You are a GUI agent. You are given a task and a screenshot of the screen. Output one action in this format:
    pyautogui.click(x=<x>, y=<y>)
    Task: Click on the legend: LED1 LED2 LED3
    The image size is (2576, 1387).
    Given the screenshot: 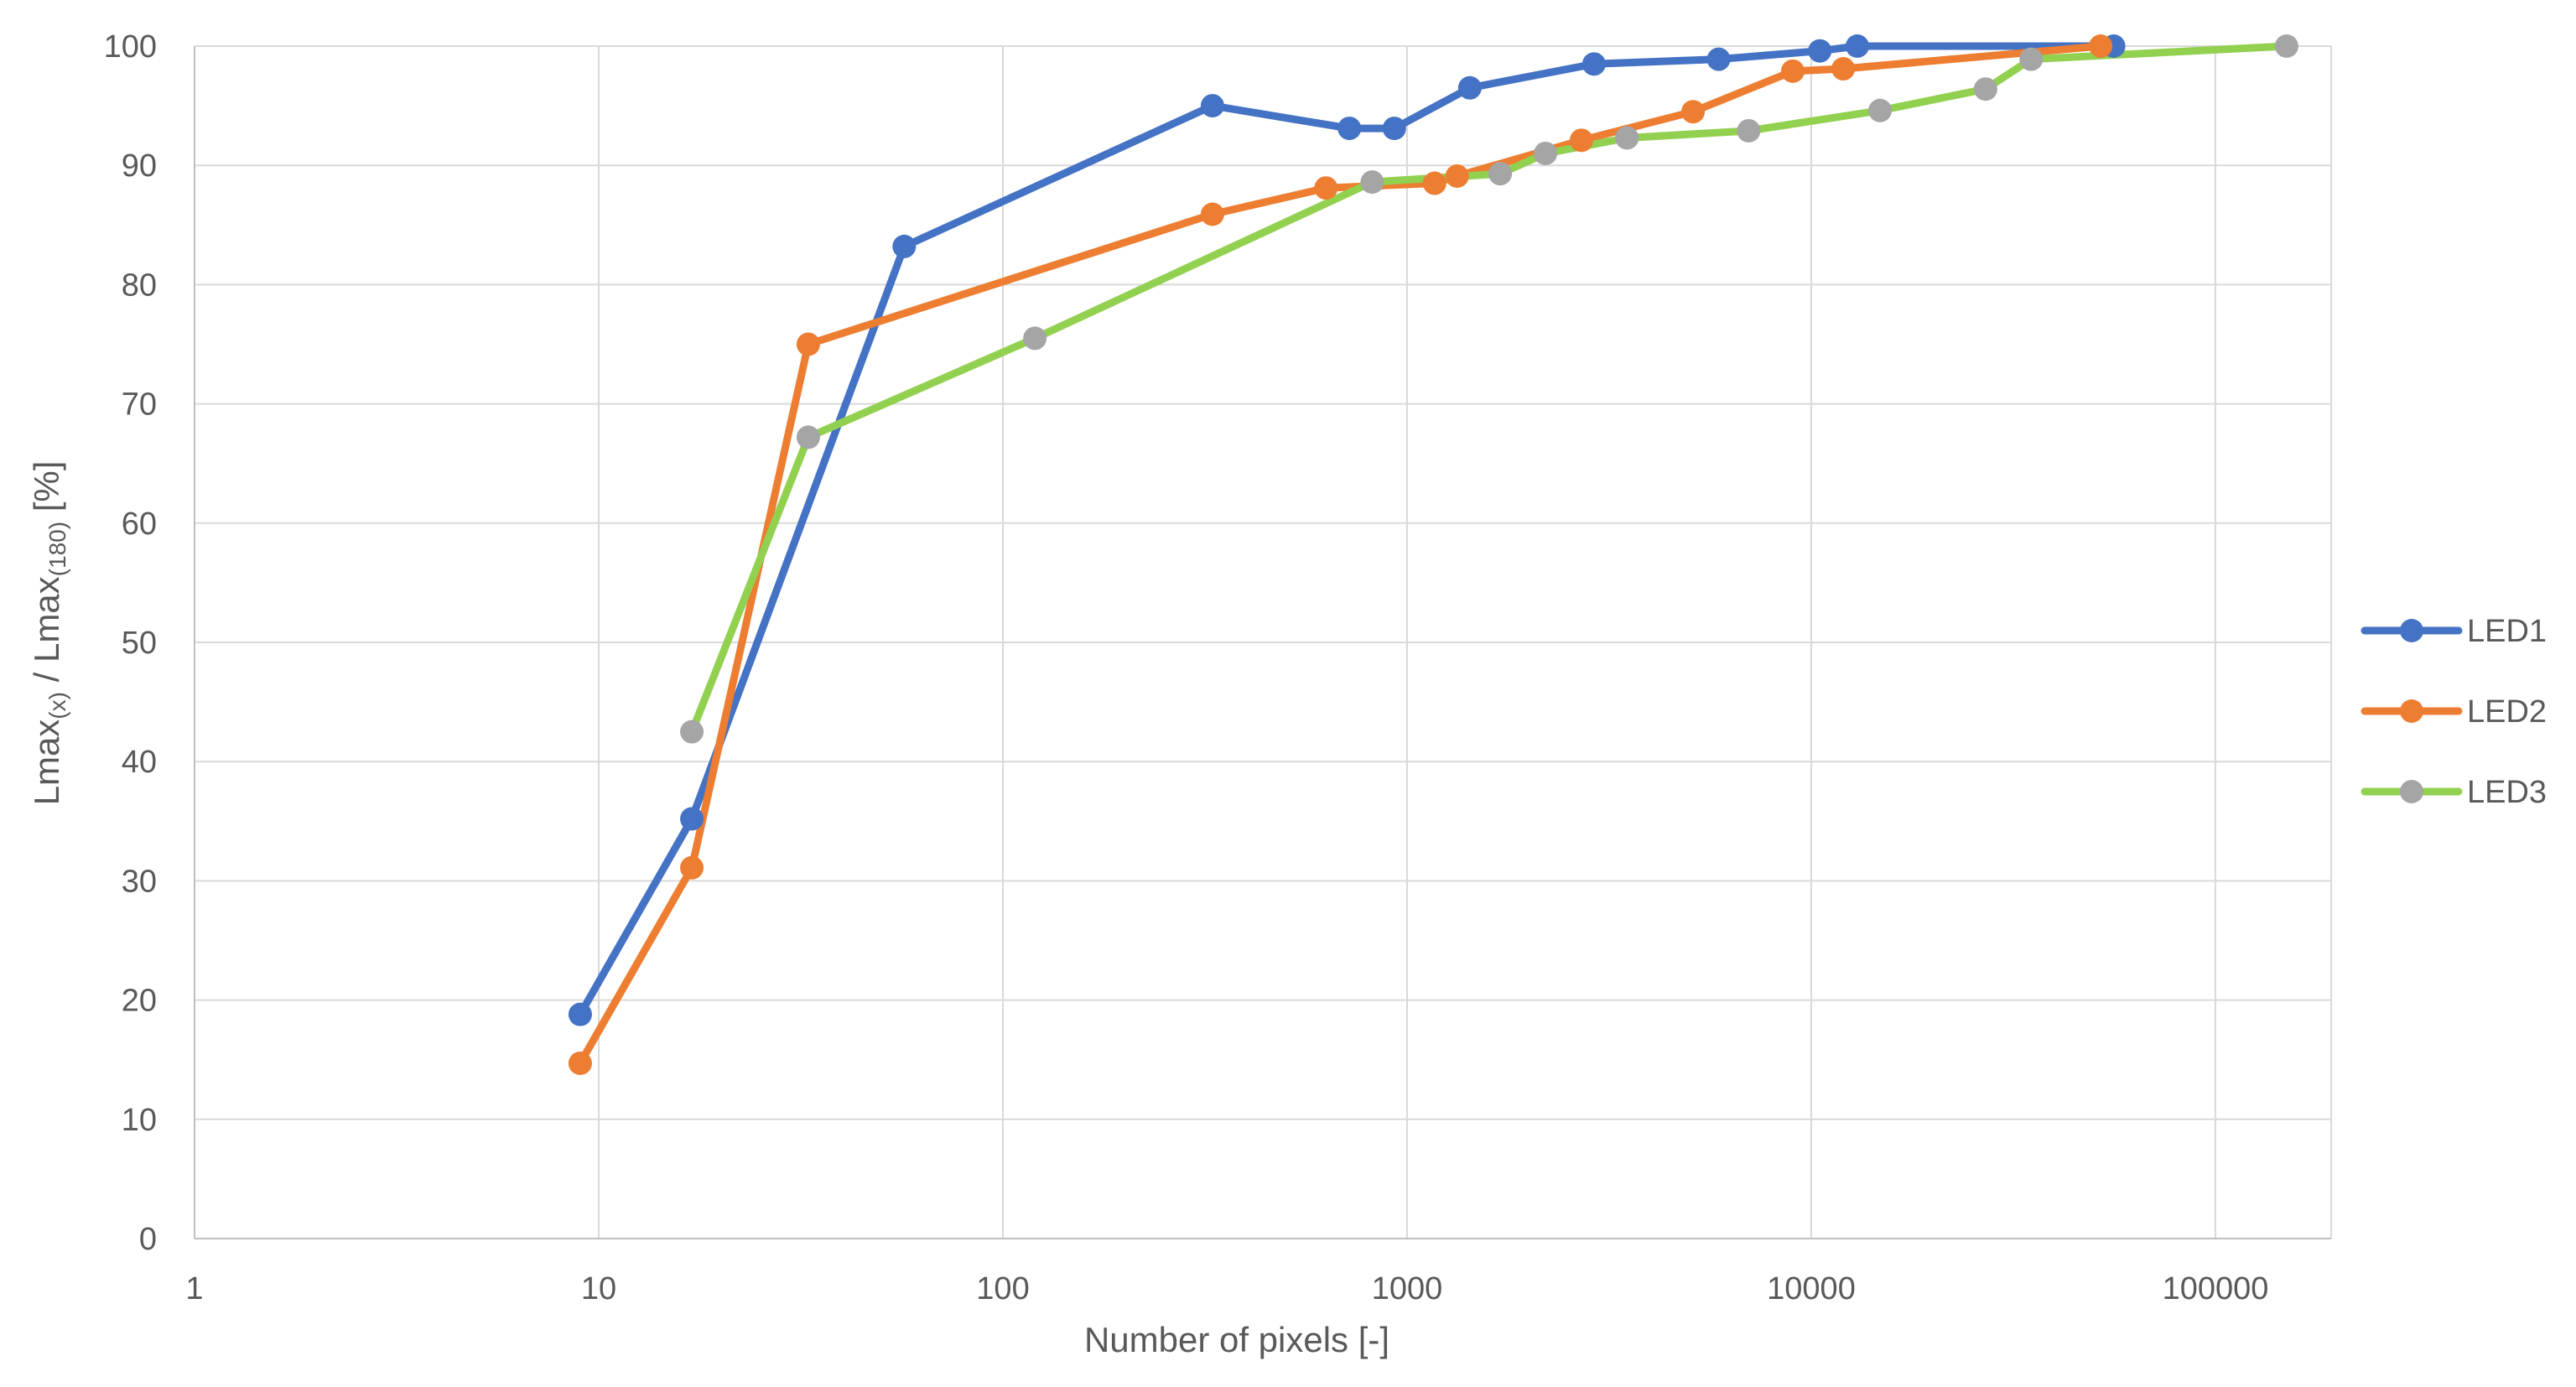 What is the action you would take?
    pyautogui.click(x=2453, y=712)
    